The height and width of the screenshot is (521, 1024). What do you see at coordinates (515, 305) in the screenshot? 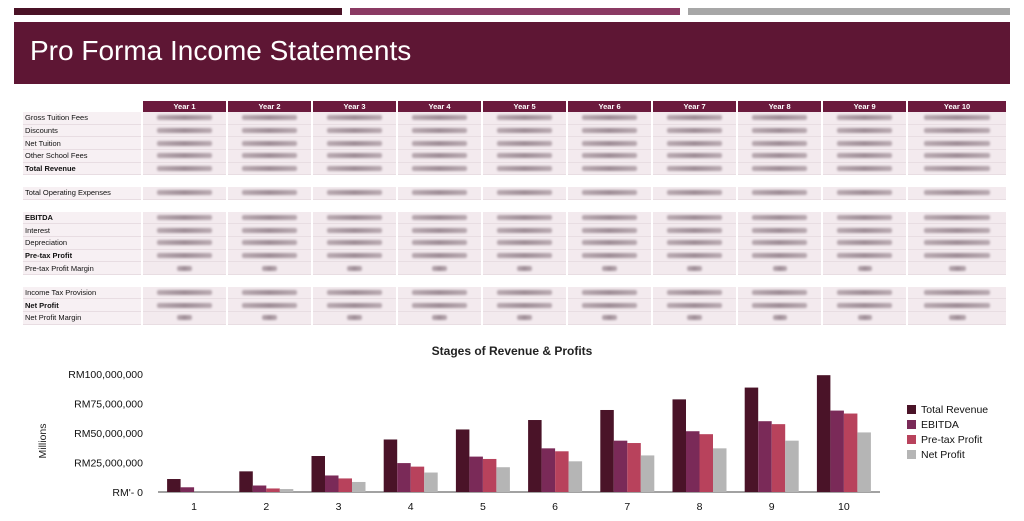
I see `table-row: Net Profit` at bounding box center [515, 305].